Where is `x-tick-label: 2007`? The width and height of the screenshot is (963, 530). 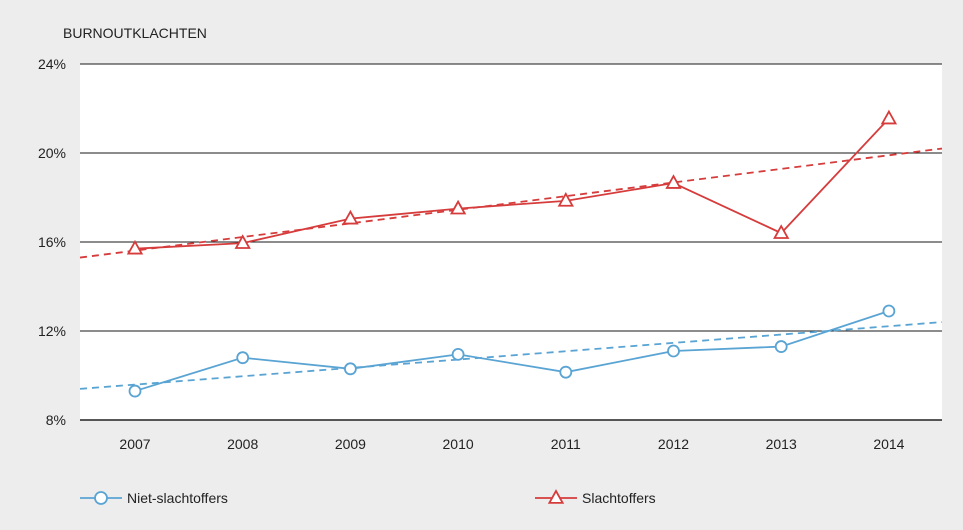
x-tick-label: 2007 is located at coordinates (134, 444).